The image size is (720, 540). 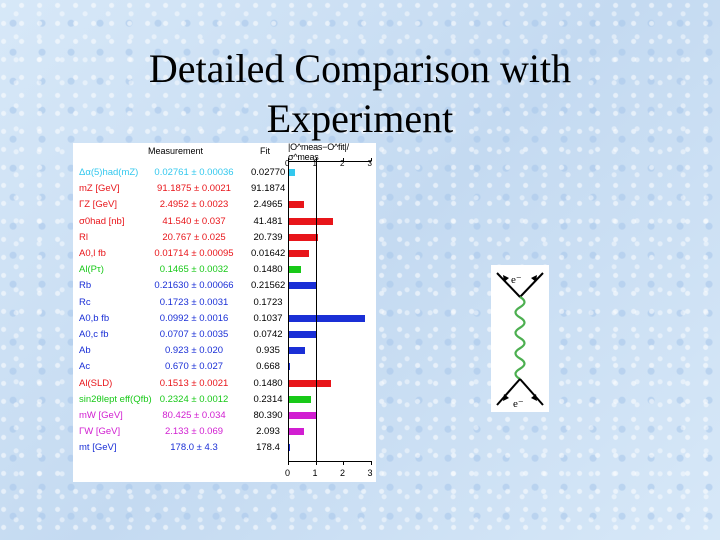 What do you see at coordinates (194, 448) in the screenshot?
I see `row-measurement: 178.0 ± 4.3` at bounding box center [194, 448].